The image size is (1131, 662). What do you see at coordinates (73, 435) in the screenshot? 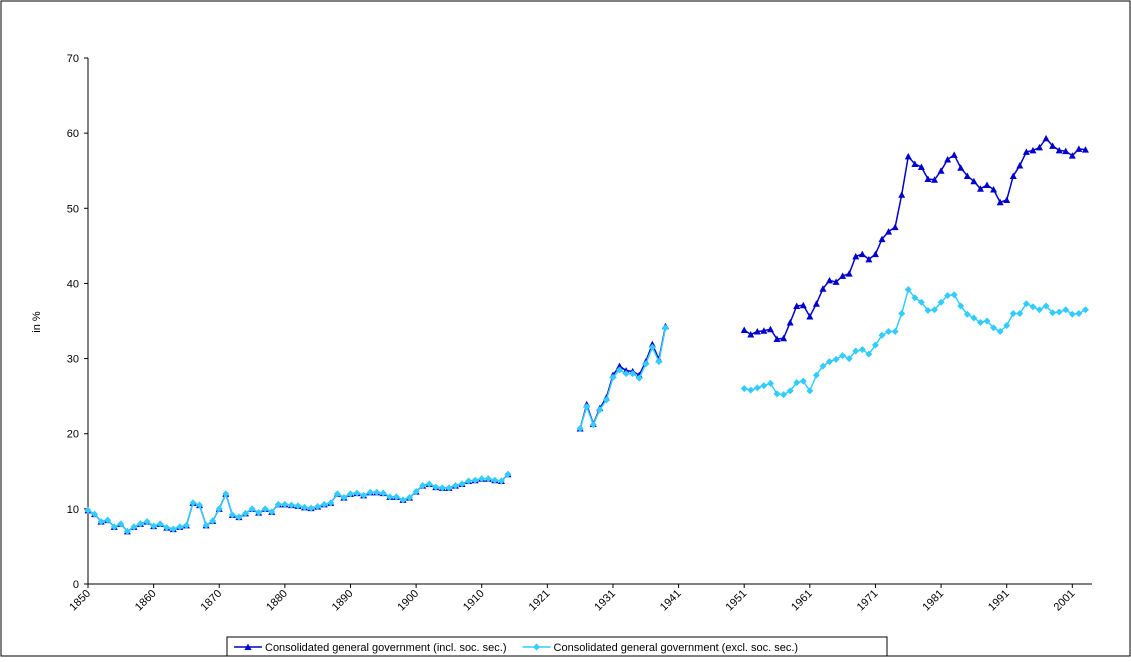
I see `y-tick-label: 20` at bounding box center [73, 435].